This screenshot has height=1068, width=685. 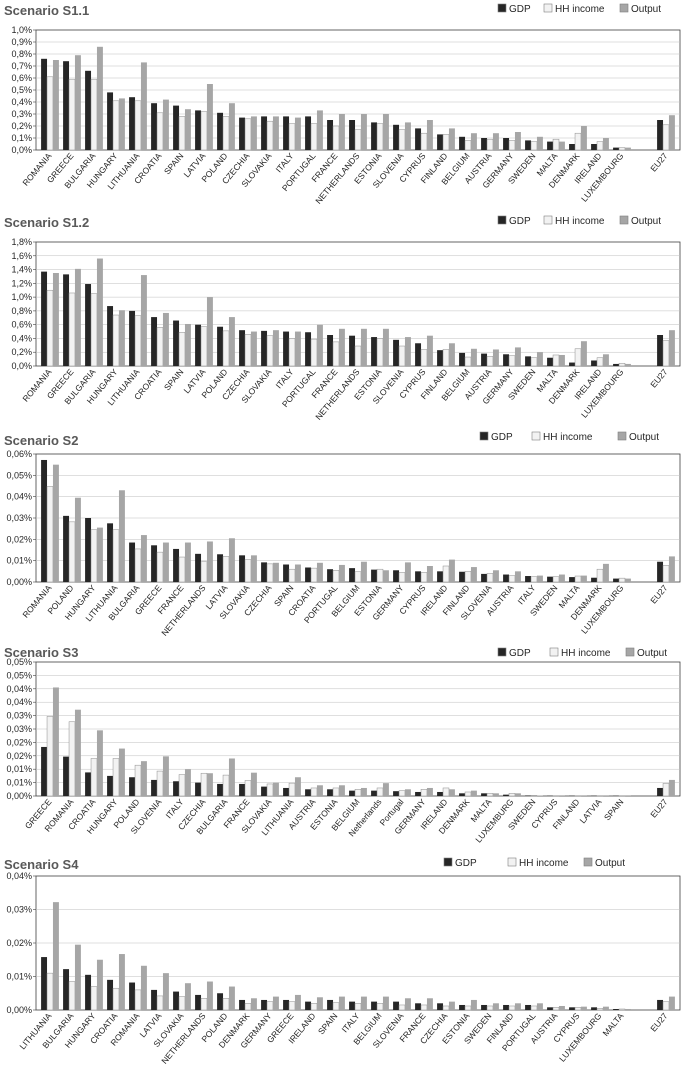 I want to click on bar-gdp-romania, so click(x=44, y=520).